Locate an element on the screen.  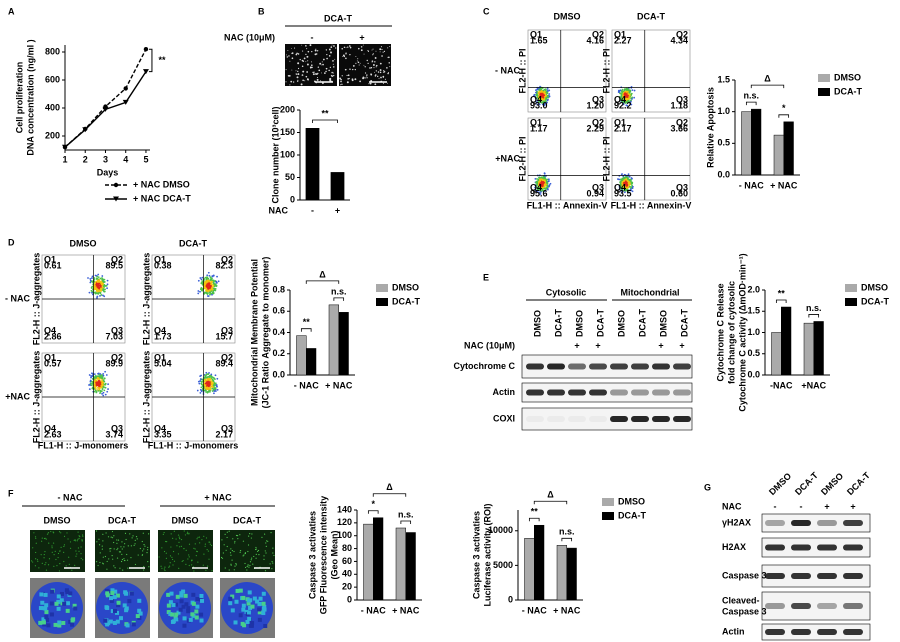
quadrant-value: 92.2 is located at coordinates (623, 105).